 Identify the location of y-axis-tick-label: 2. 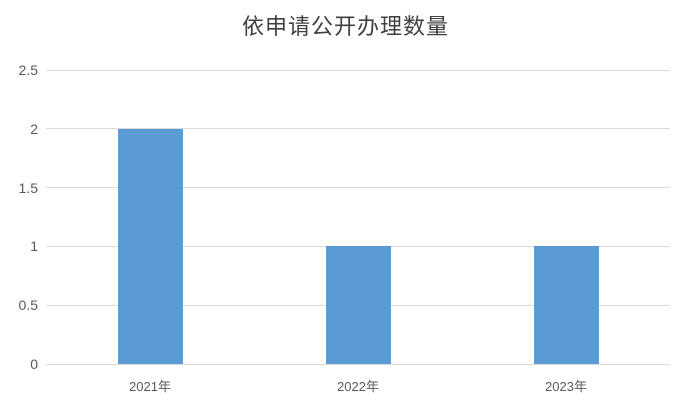
(34, 128).